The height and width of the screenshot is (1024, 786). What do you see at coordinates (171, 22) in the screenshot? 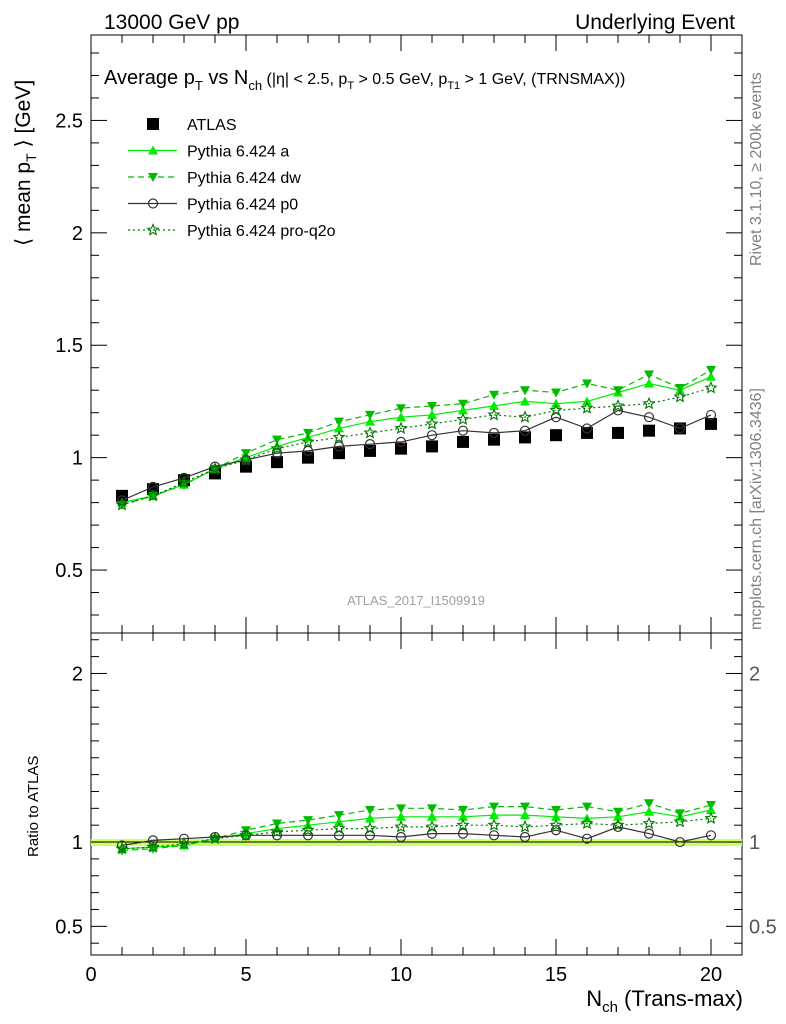
I see `energy-label: 13000 GeV pp` at bounding box center [171, 22].